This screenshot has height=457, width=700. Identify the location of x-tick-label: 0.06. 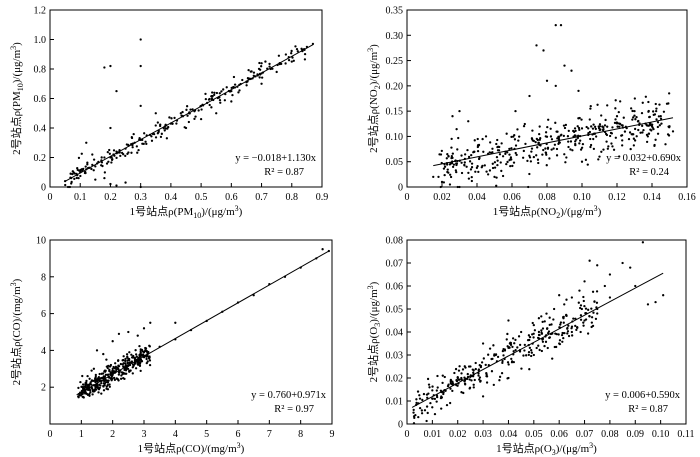
(512, 197).